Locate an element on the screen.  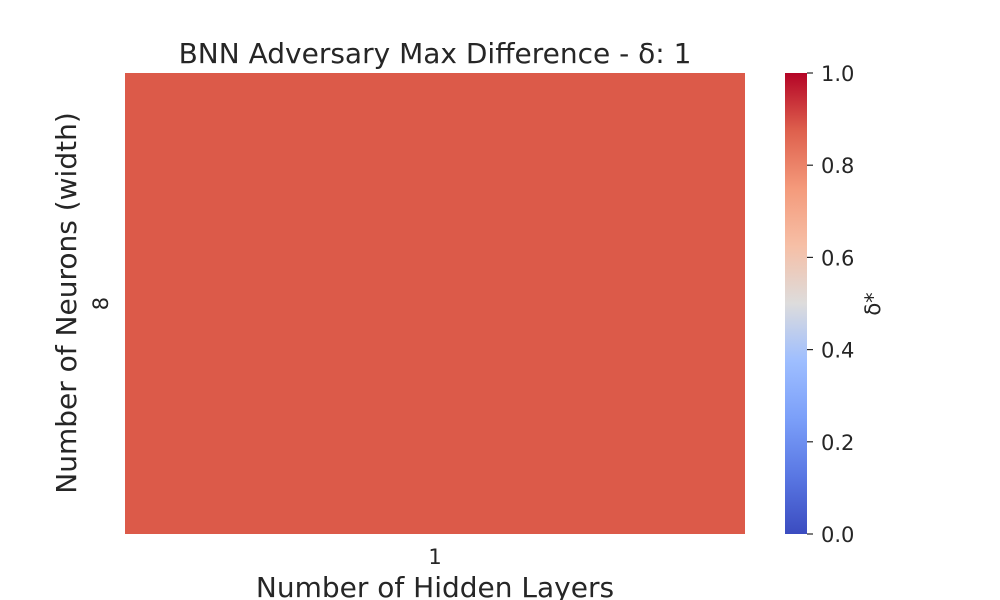
y-tick-labels: 8 is located at coordinates (101, 303).